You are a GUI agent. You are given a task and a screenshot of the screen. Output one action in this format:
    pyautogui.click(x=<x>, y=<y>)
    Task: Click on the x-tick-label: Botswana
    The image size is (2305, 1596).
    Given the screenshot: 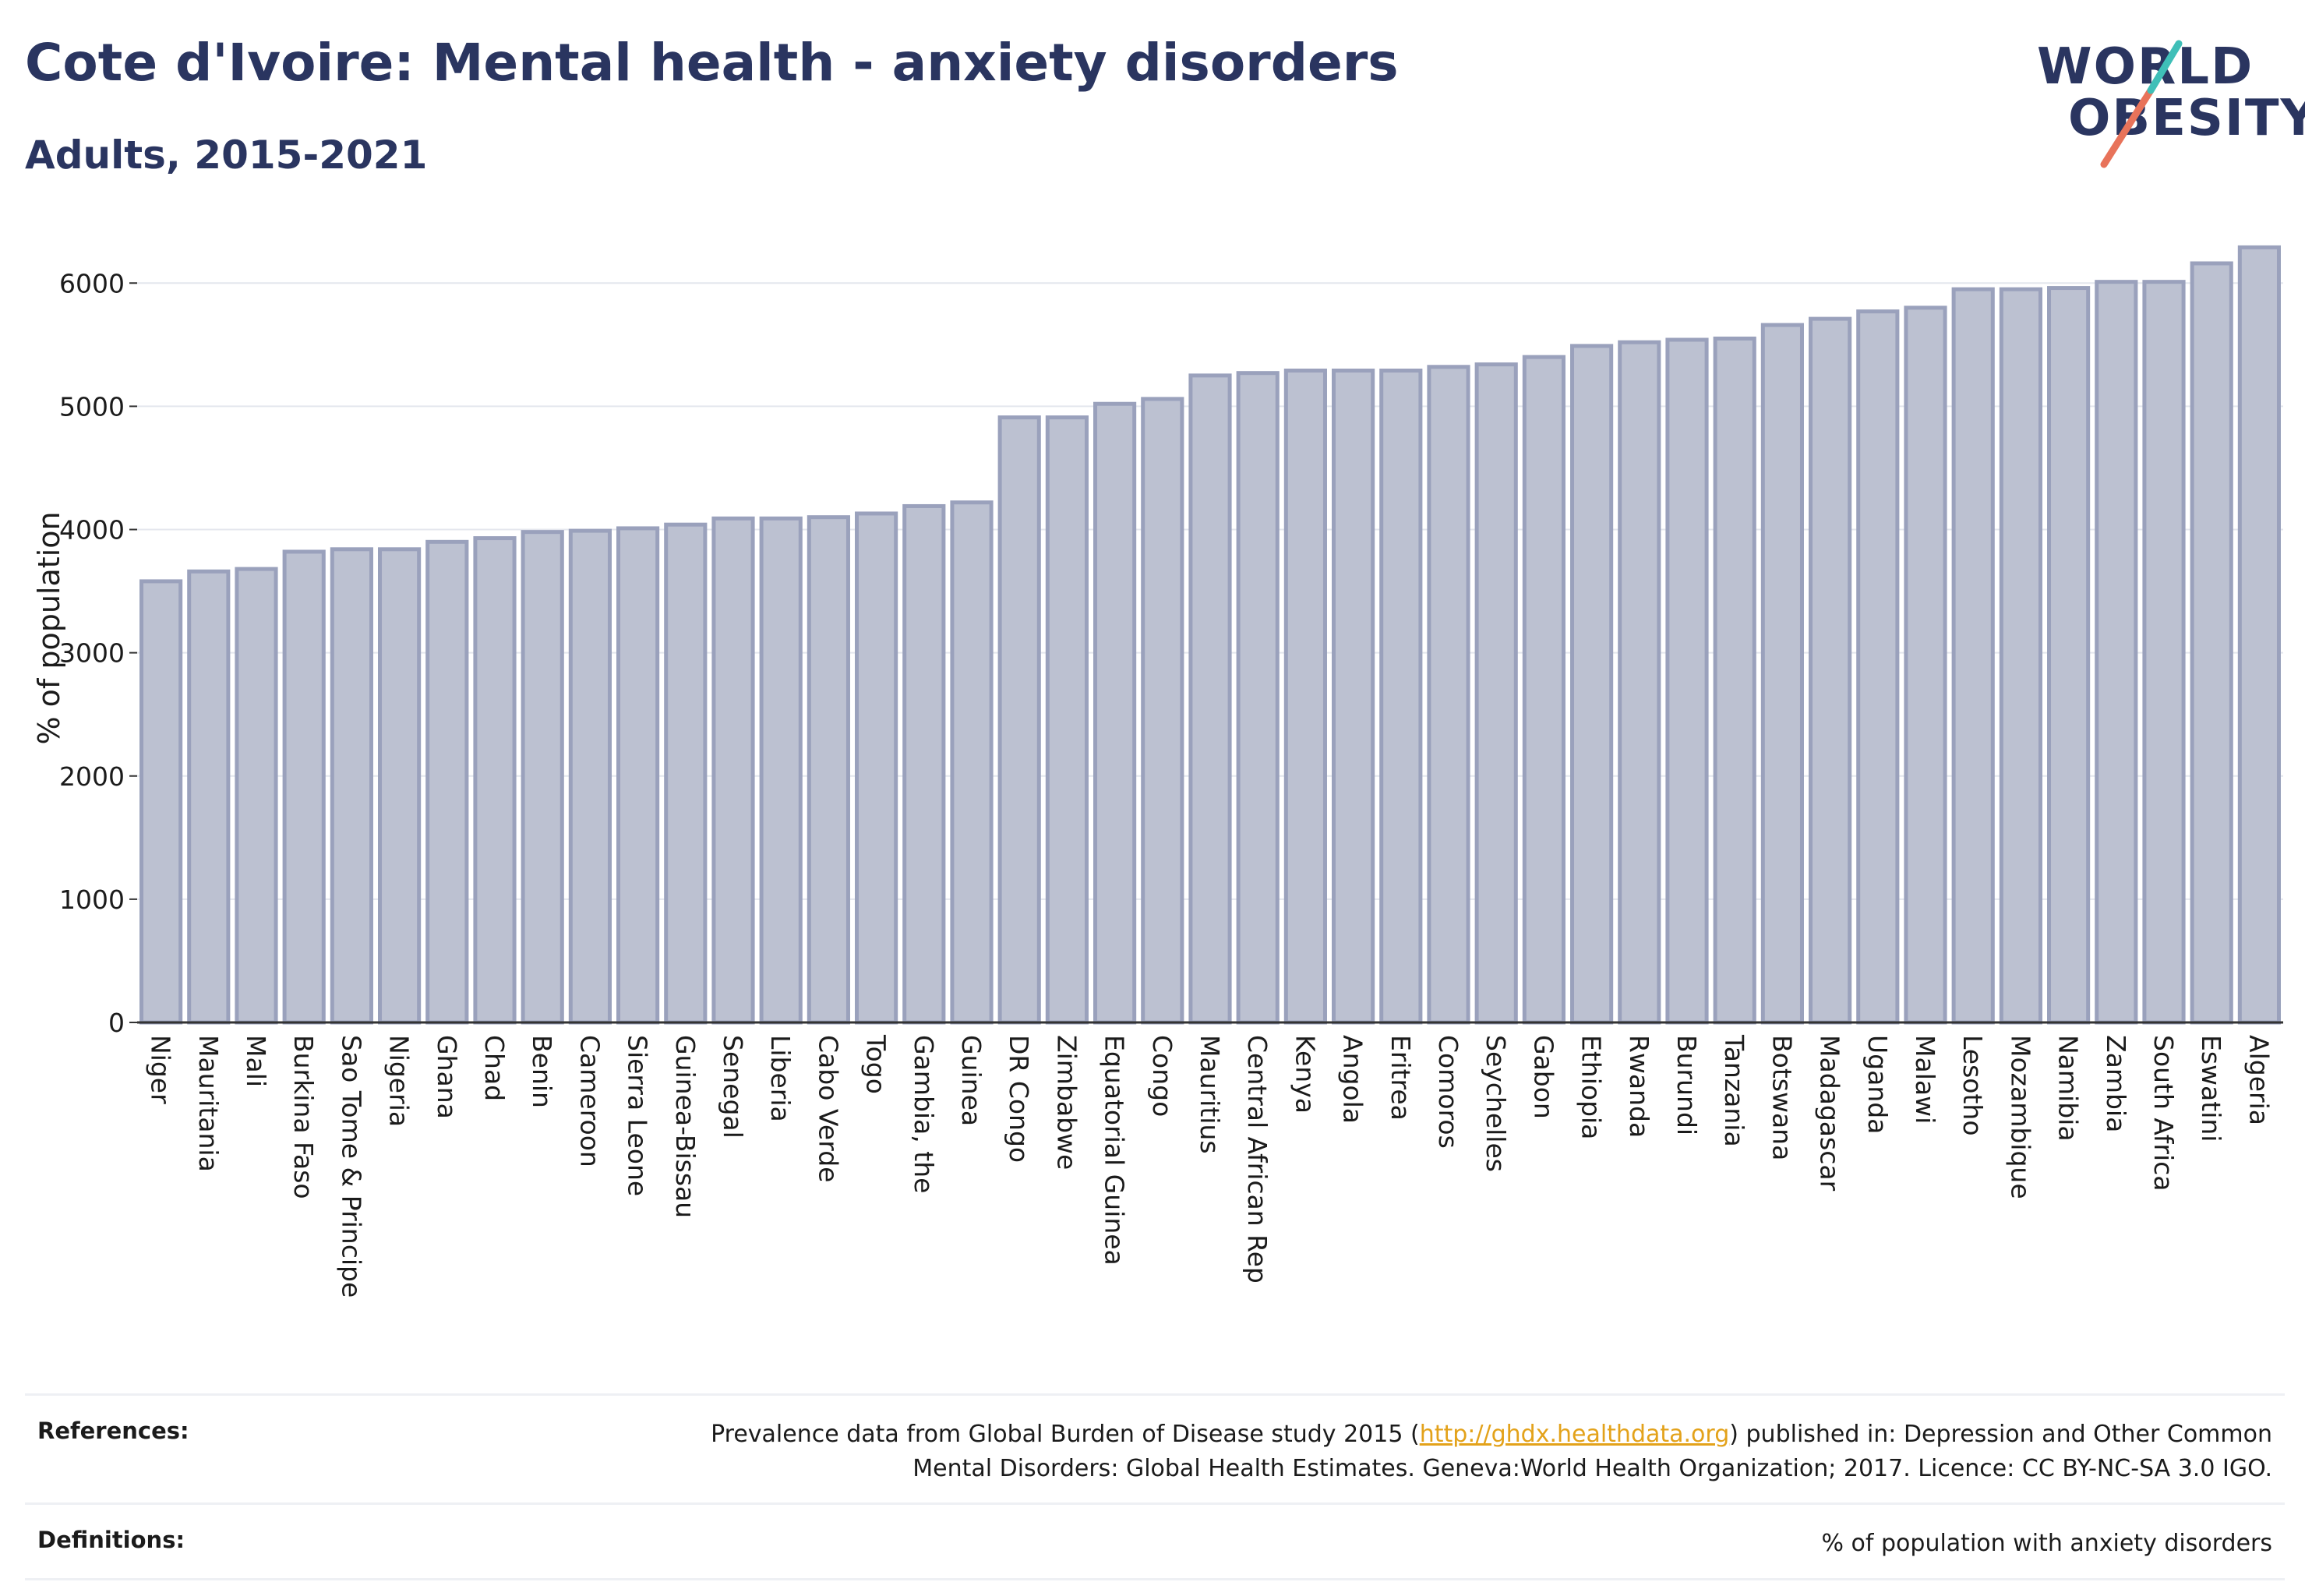 What is the action you would take?
    pyautogui.click(x=1782, y=1097)
    